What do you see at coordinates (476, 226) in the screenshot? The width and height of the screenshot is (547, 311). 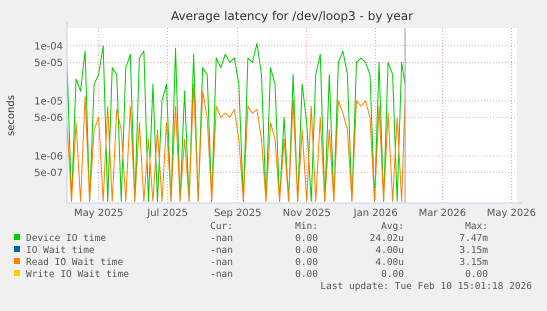 I see `text: Max:` at bounding box center [476, 226].